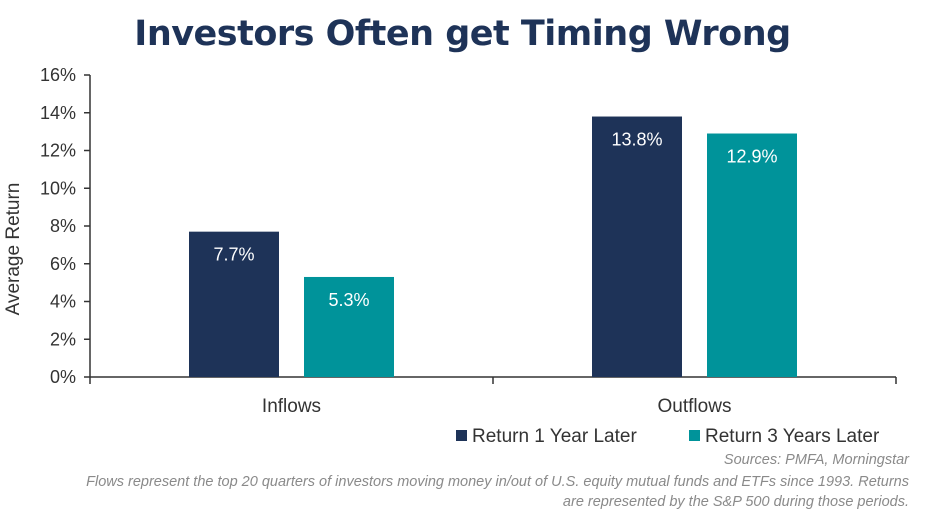 This screenshot has height=516, width=925. What do you see at coordinates (554, 436) in the screenshot?
I see `legend-label: Return 1 Year Later` at bounding box center [554, 436].